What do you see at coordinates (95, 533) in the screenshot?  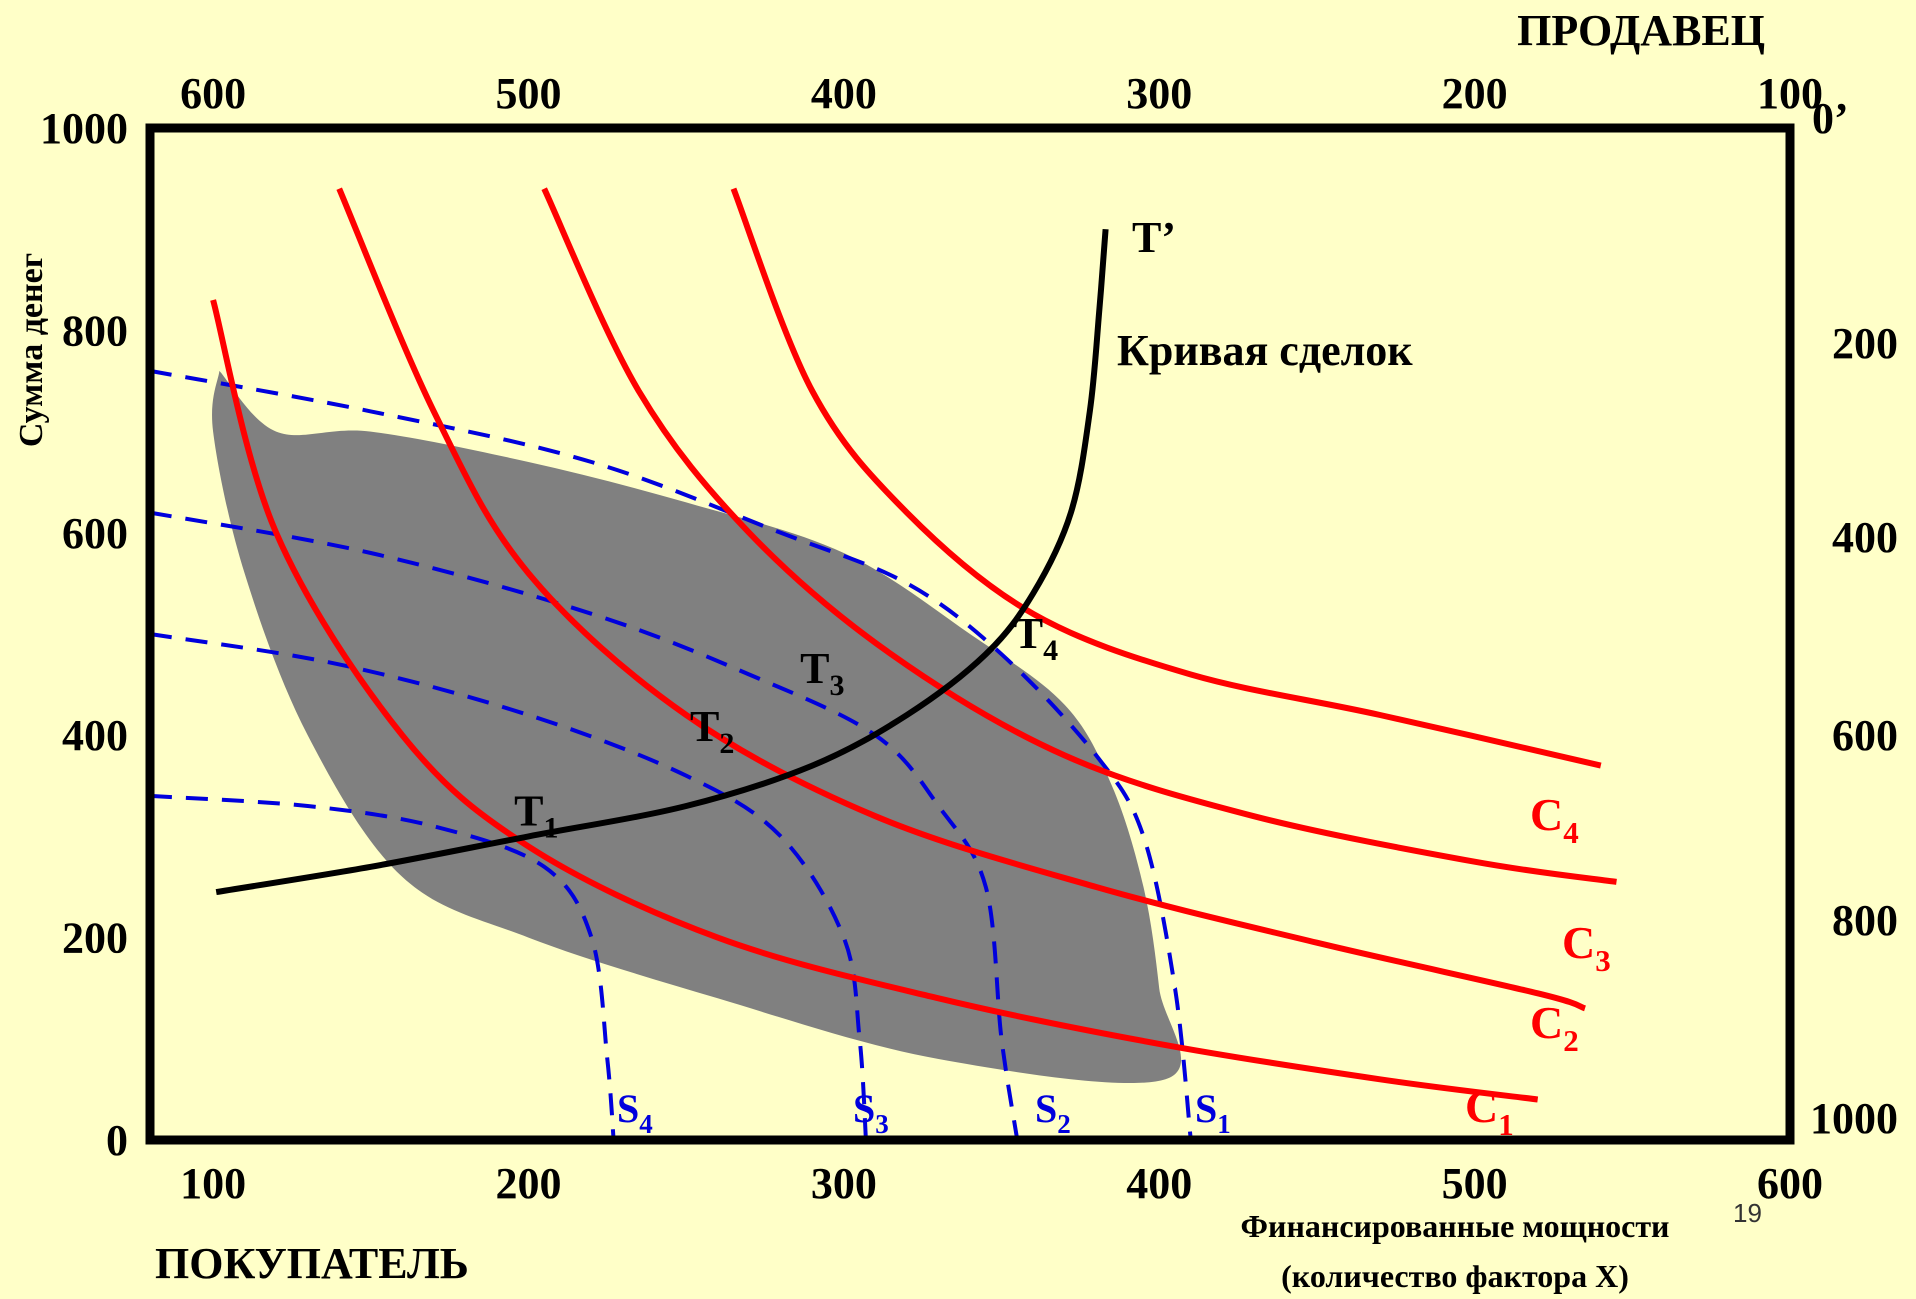 I see `y-left-tick: 600` at bounding box center [95, 533].